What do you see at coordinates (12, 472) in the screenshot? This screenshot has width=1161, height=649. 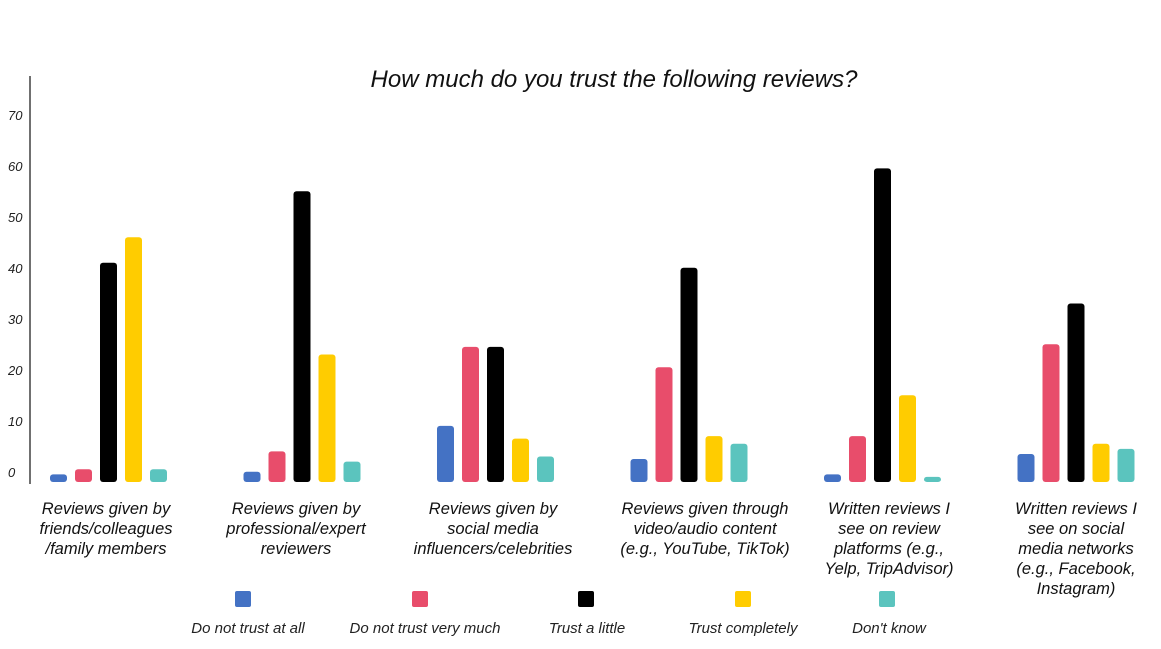 I see `y-tick-label: 0` at bounding box center [12, 472].